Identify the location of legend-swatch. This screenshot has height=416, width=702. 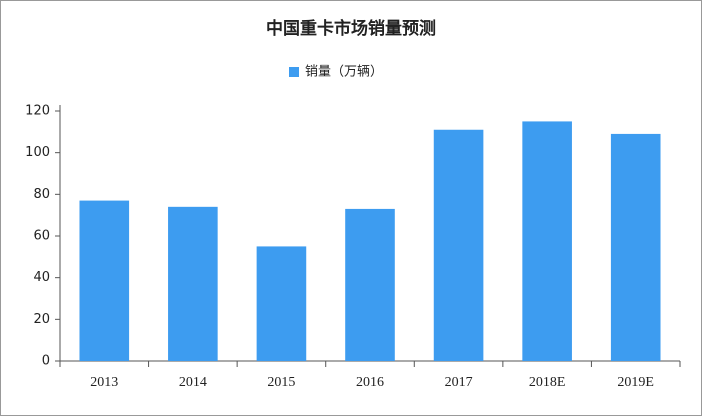
(294, 72).